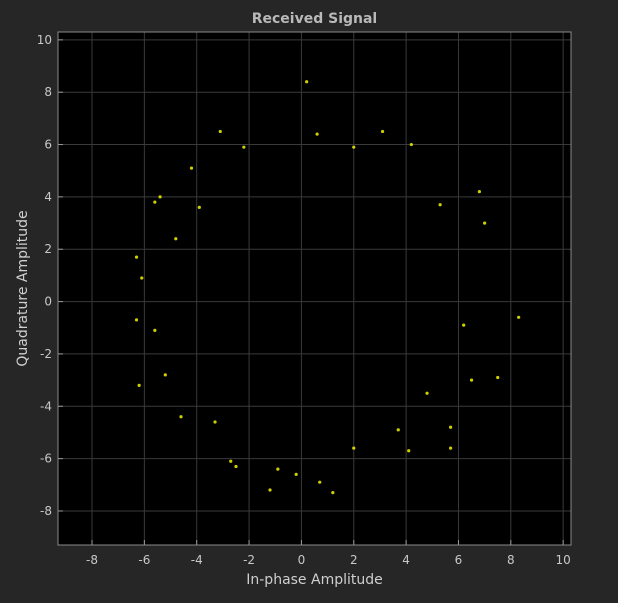 The width and height of the screenshot is (618, 603). Describe the element at coordinates (302, 560) in the screenshot. I see `x-tick-label: 0` at that location.